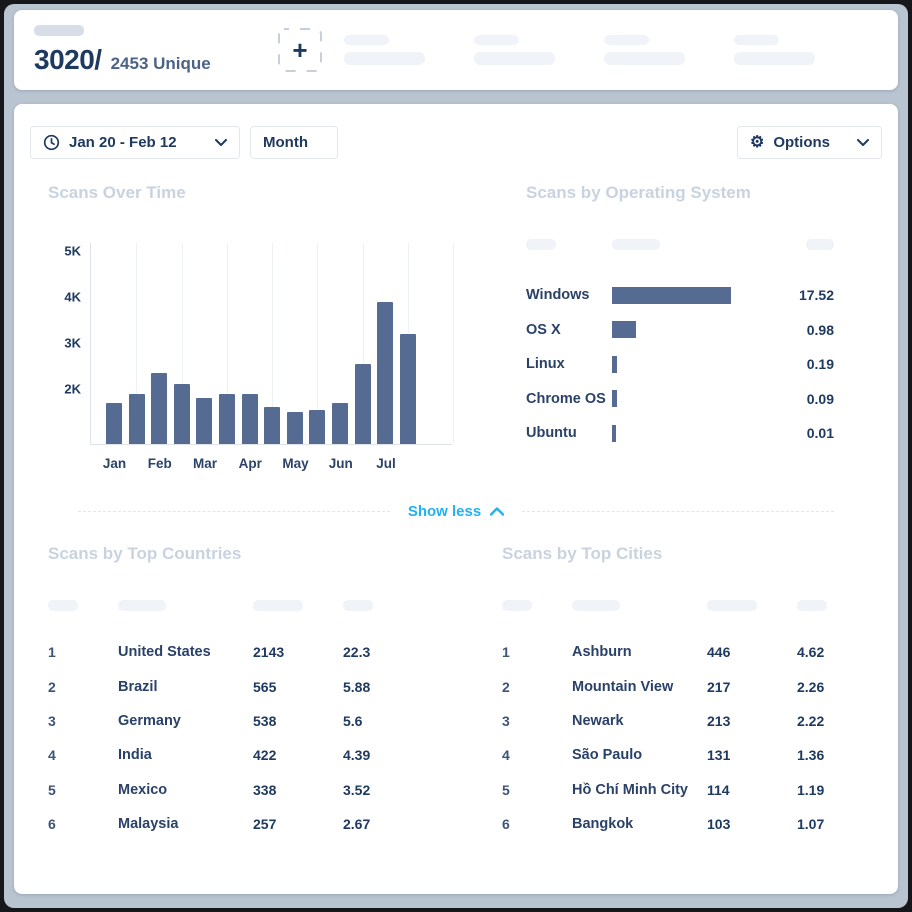  What do you see at coordinates (135, 755) in the screenshot?
I see `name-cell: India` at bounding box center [135, 755].